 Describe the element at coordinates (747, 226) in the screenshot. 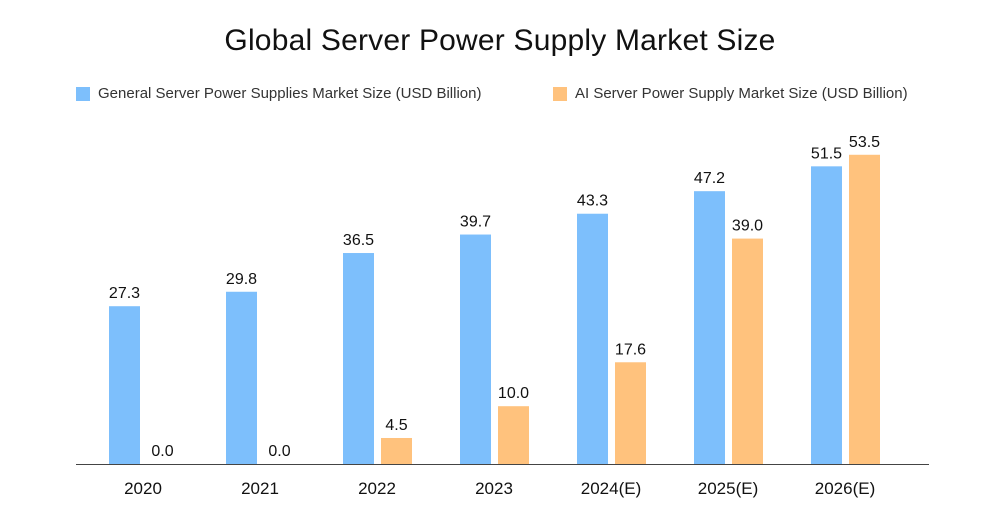

I see `data-label-ai-2025(E): 39.0` at that location.